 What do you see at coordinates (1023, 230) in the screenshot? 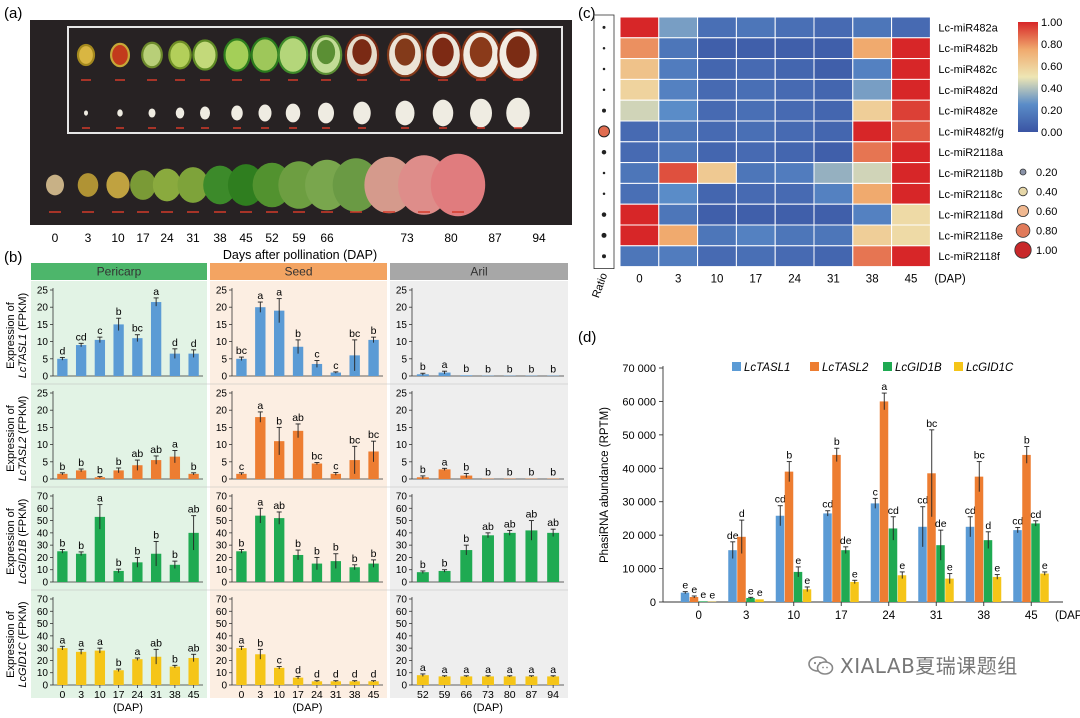
I see `size-legend-dot` at bounding box center [1023, 230].